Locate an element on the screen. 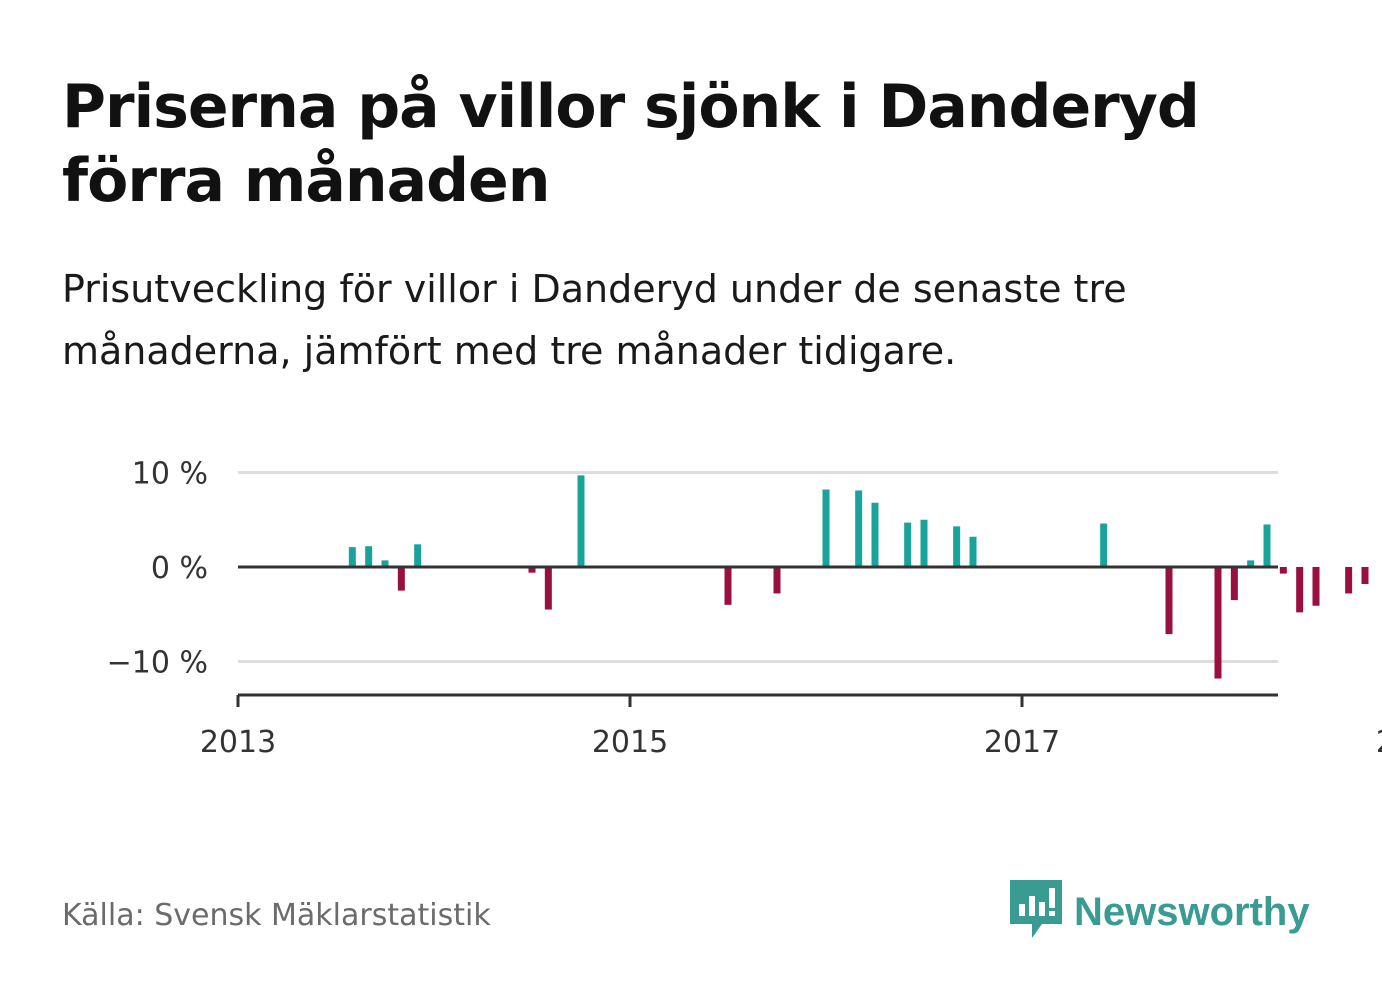 Image resolution: width=1382 pixels, height=999 pixels. y-tick-label: 10 % is located at coordinates (170, 474).